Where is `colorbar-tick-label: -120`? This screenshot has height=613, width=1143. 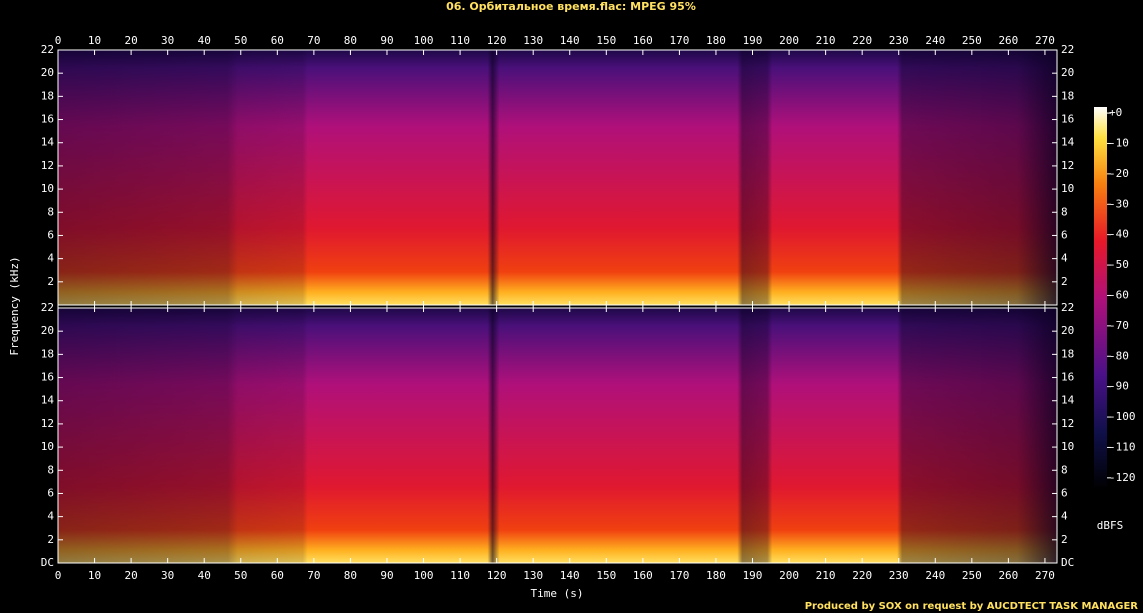 colorbar-tick-label: -120 is located at coordinates (1122, 477).